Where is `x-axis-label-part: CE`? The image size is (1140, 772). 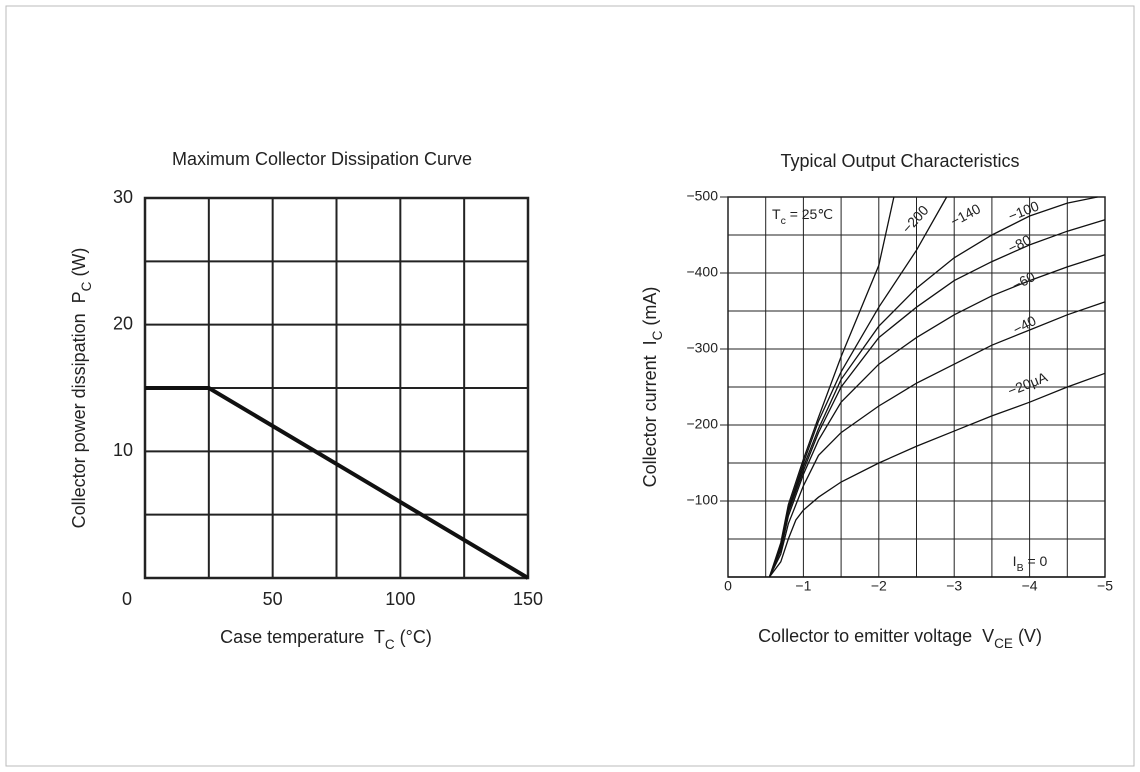 x-axis-label-part: CE is located at coordinates (1003, 643).